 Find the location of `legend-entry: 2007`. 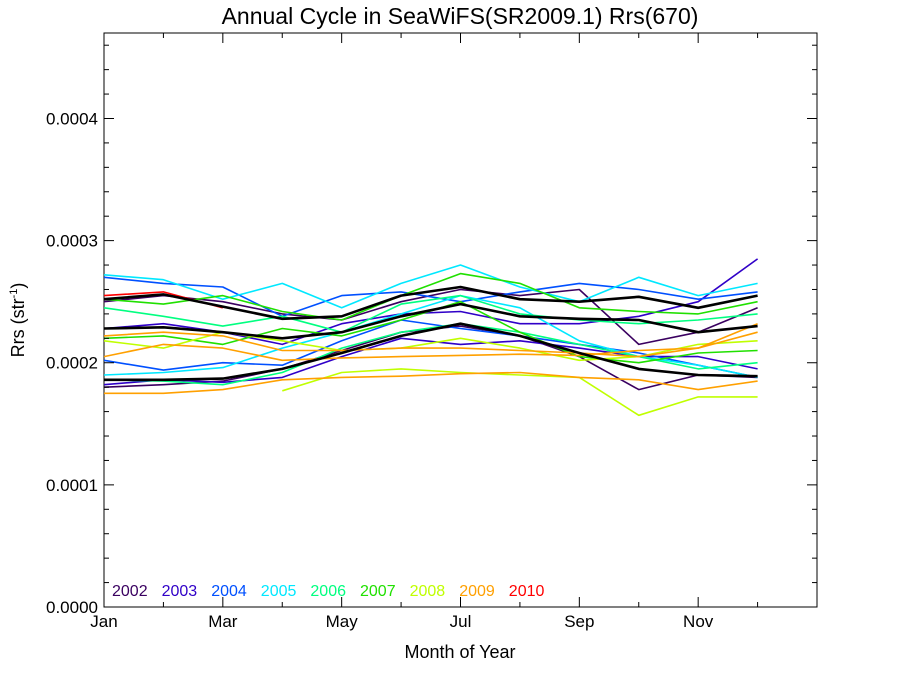

legend-entry: 2007 is located at coordinates (378, 591).